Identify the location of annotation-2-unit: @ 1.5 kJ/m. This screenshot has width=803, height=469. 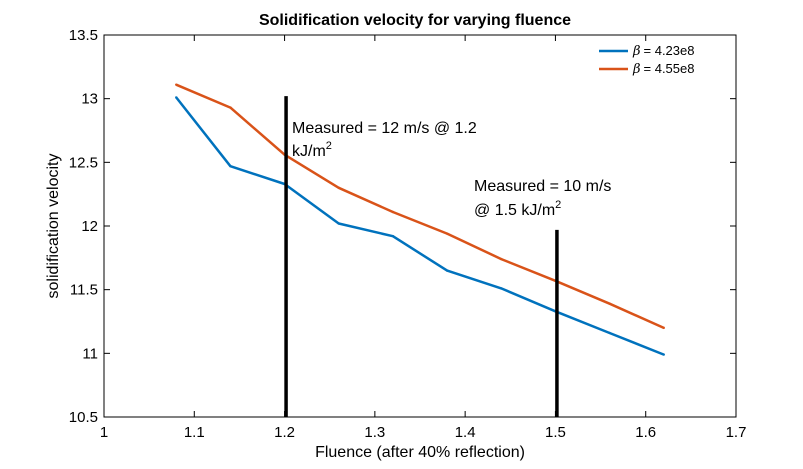
(514, 210).